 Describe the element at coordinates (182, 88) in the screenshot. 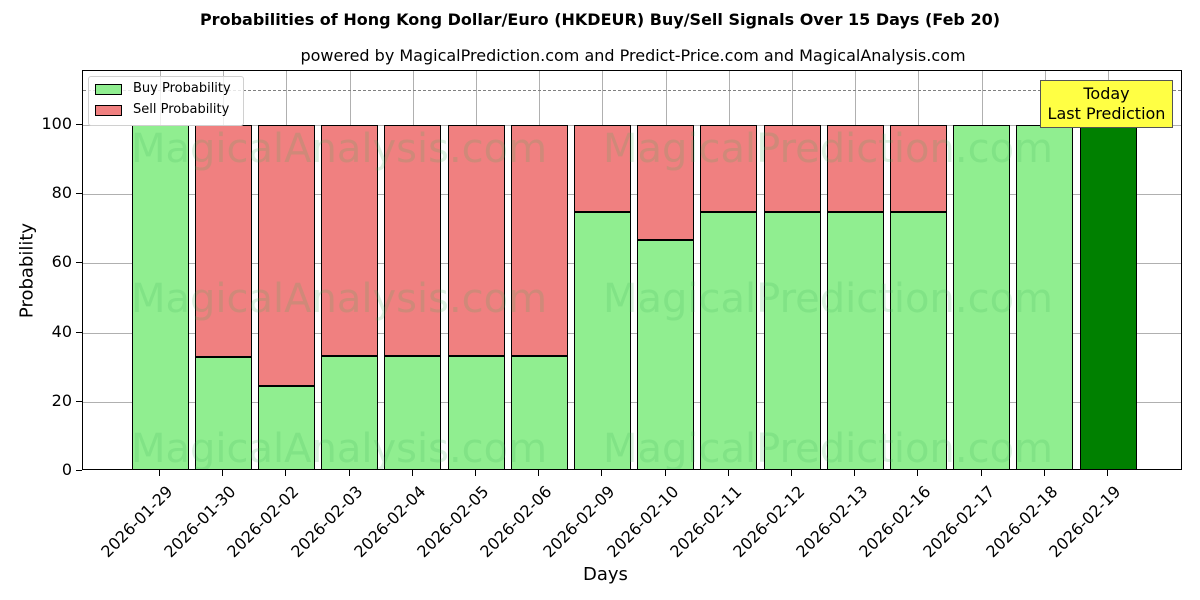

I see `legend-label-buy: Buy Probability` at that location.